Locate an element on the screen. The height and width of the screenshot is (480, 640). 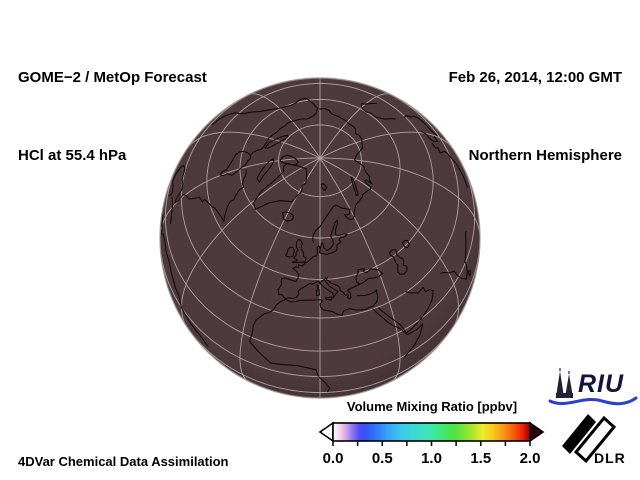
coastline-baffin is located at coordinates (265, 170).